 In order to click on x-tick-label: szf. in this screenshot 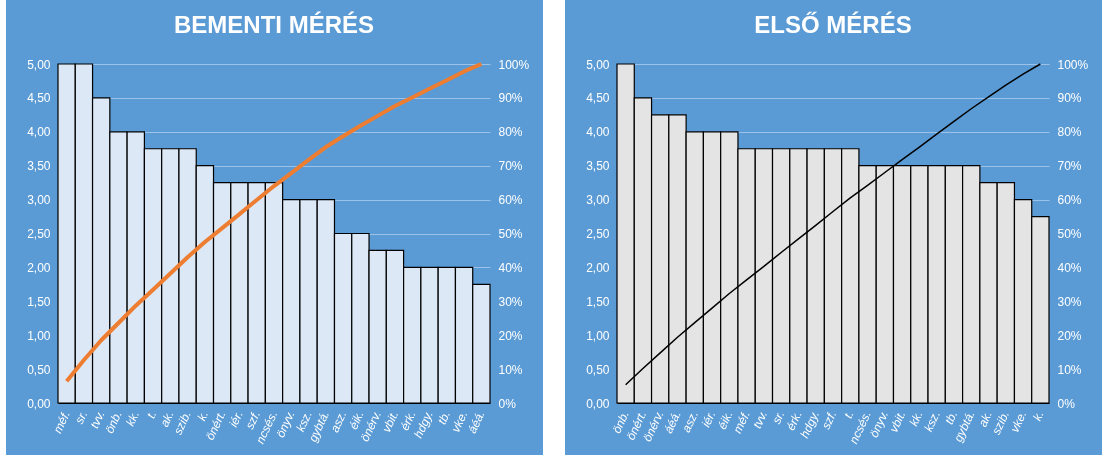, I will do `click(829, 420)`.